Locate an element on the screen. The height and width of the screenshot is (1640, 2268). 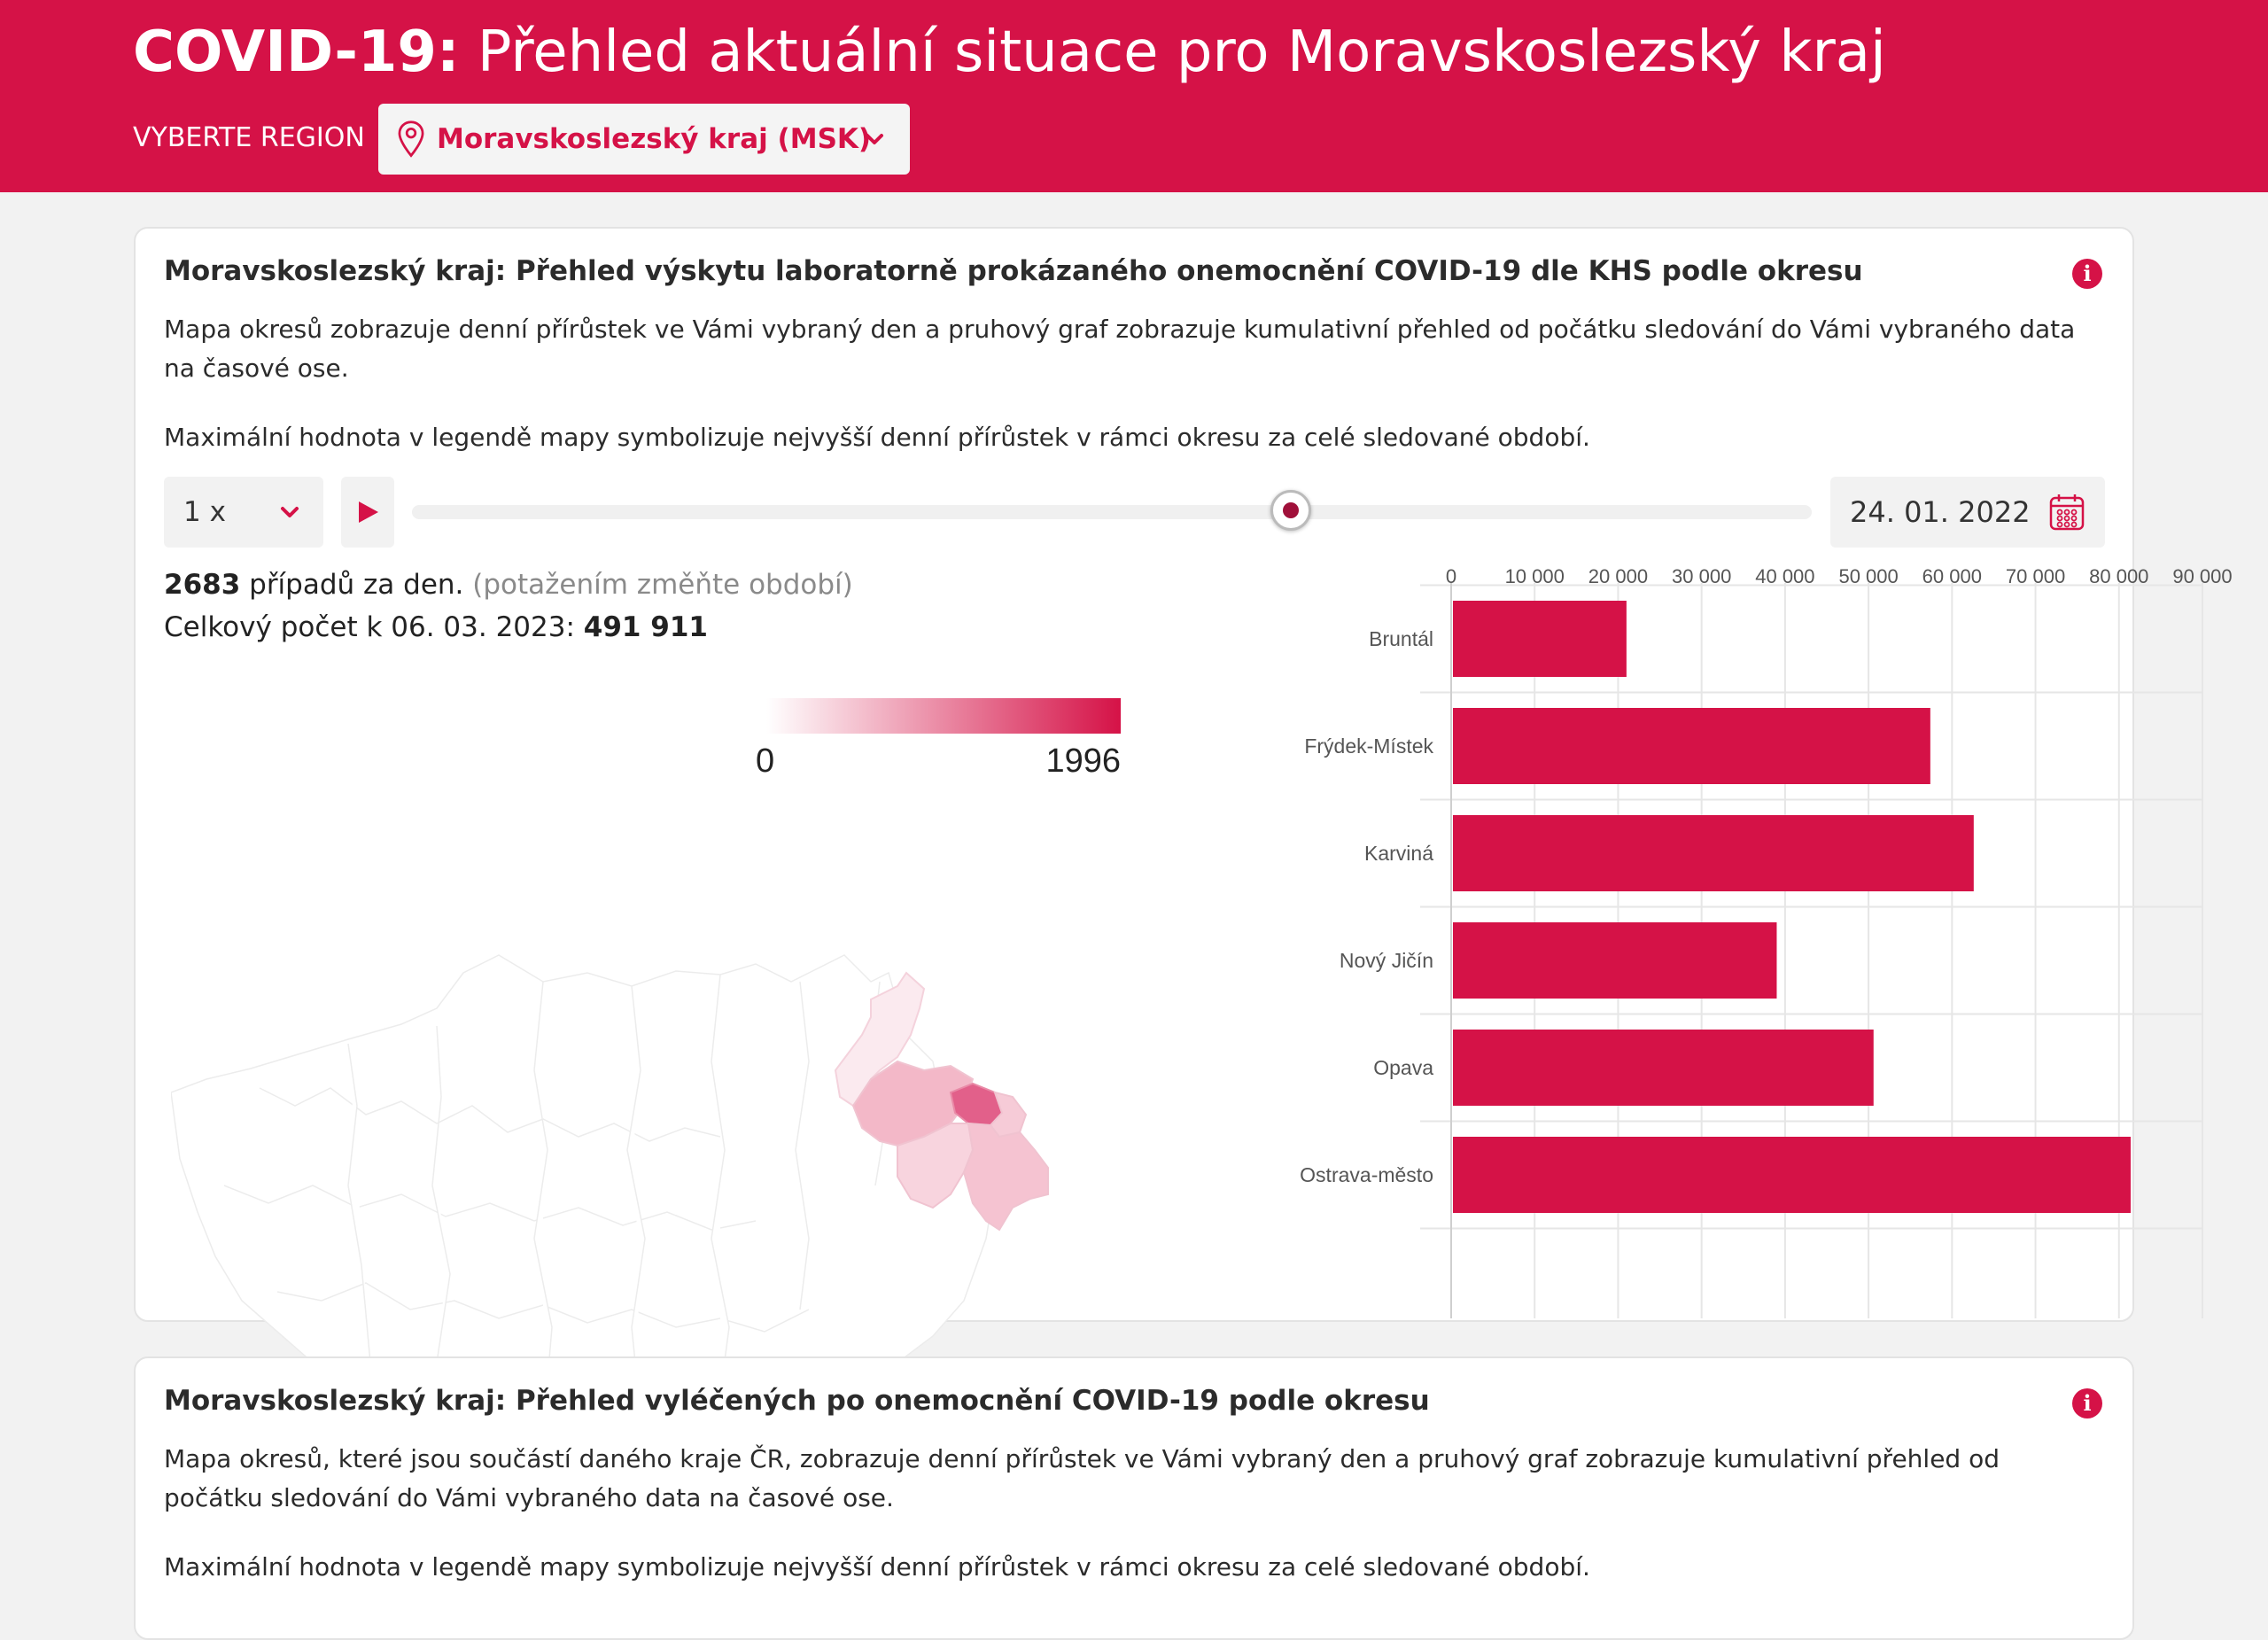
x-tick-label: 40 000 is located at coordinates (1784, 576).